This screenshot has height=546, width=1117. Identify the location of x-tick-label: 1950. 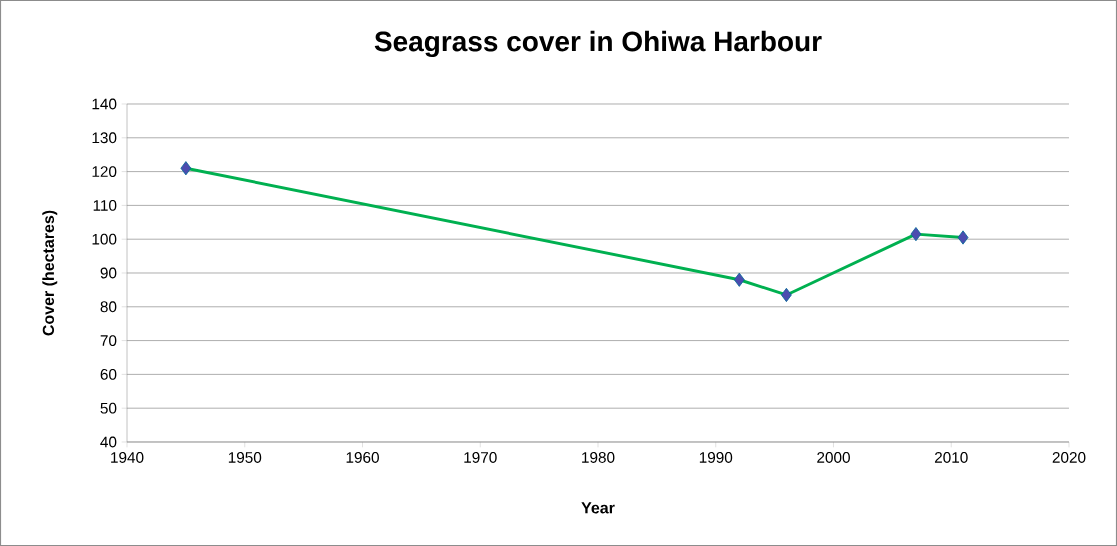
(245, 457).